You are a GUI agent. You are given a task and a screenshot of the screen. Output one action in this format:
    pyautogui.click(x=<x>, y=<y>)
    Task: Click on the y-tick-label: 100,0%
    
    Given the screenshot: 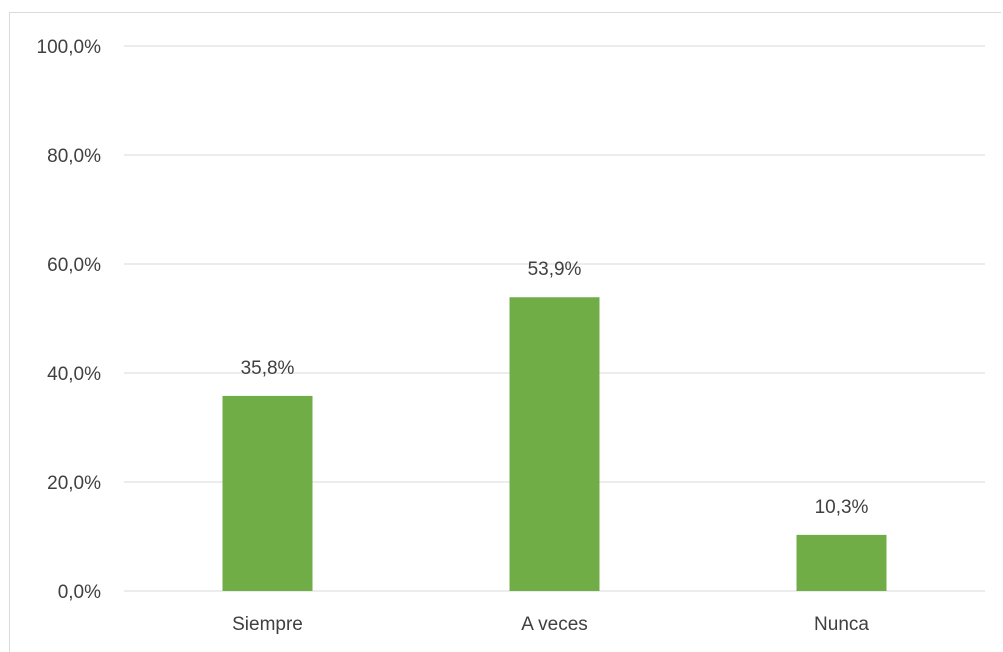 What is the action you would take?
    pyautogui.click(x=69, y=47)
    